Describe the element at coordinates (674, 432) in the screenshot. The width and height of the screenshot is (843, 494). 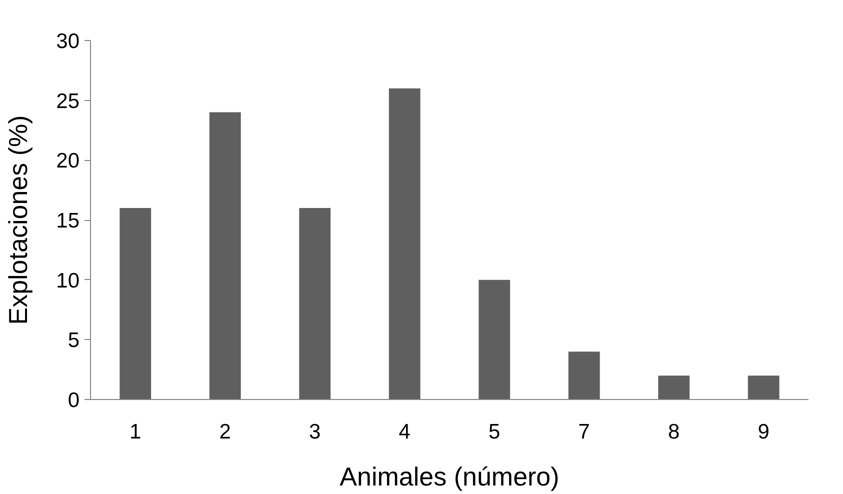
I see `x-tick-label: 8` at that location.